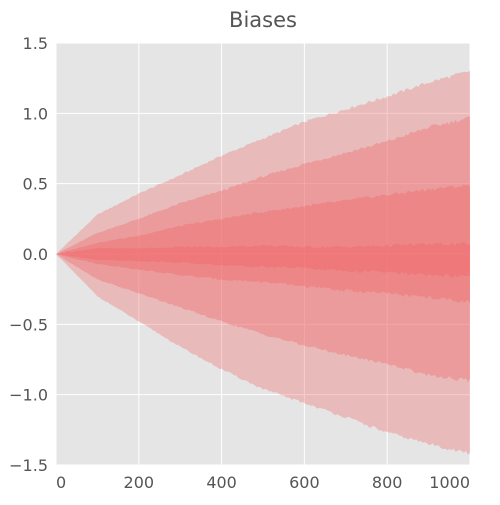  I want to click on y-tick-label: −0.5, so click(28, 324).